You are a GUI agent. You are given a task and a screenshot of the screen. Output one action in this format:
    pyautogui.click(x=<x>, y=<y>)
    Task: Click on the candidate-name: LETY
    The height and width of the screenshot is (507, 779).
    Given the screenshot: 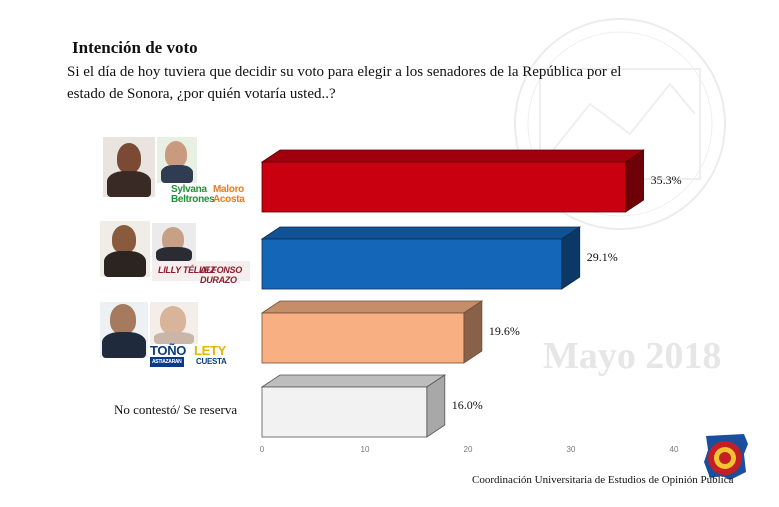 What is the action you would take?
    pyautogui.click(x=210, y=350)
    